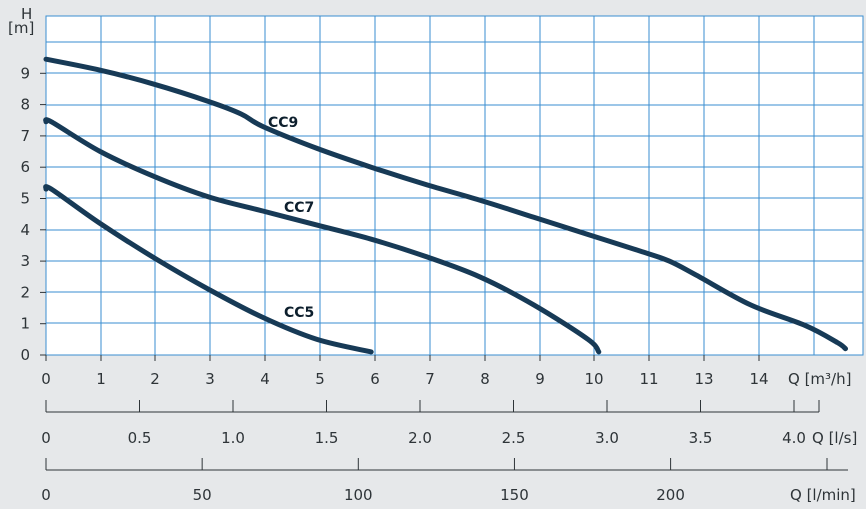 The width and height of the screenshot is (866, 509). What do you see at coordinates (25, 292) in the screenshot?
I see `y-tick-label: 2` at bounding box center [25, 292].